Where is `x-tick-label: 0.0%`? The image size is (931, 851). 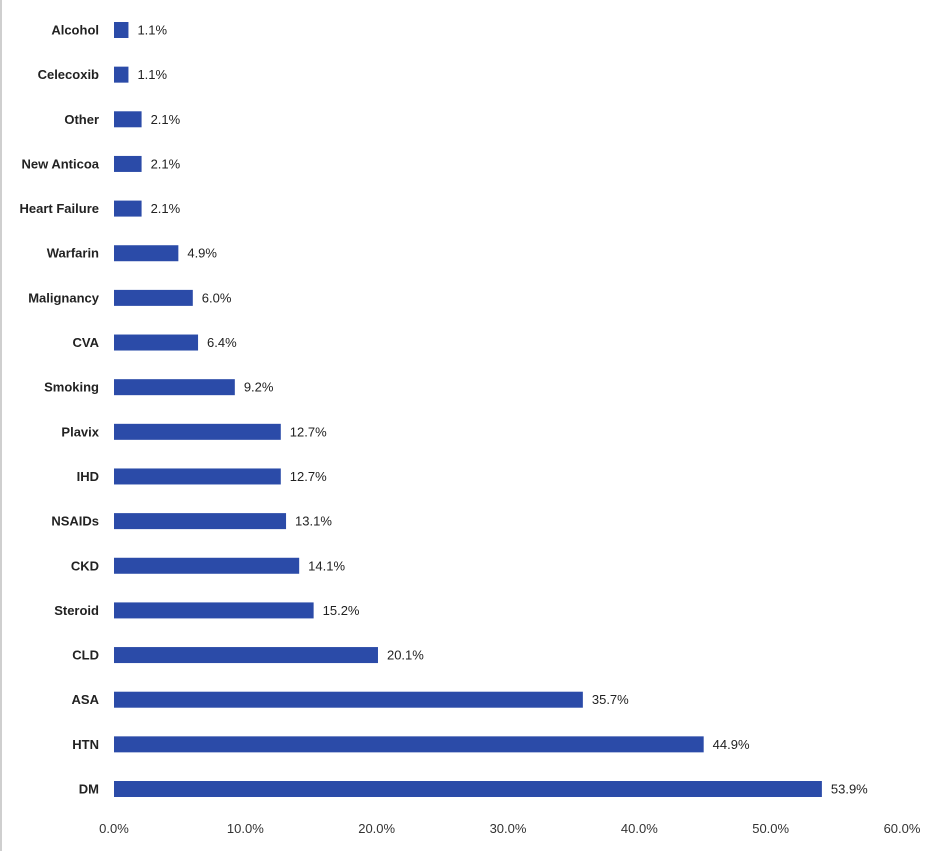
x-tick-label: 0.0% is located at coordinates (114, 828).